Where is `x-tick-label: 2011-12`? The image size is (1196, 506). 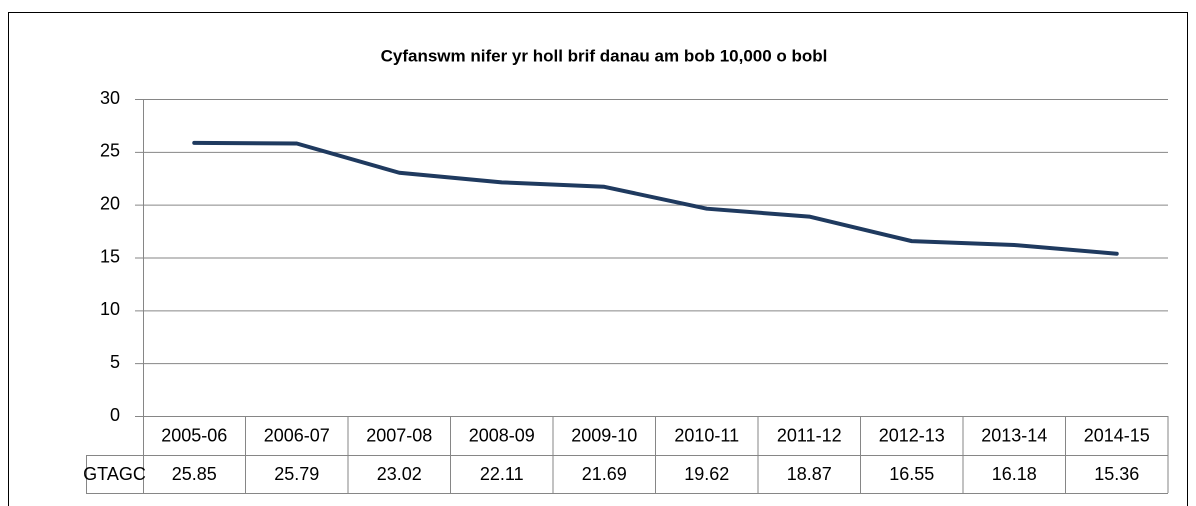
x-tick-label: 2011-12 is located at coordinates (809, 435).